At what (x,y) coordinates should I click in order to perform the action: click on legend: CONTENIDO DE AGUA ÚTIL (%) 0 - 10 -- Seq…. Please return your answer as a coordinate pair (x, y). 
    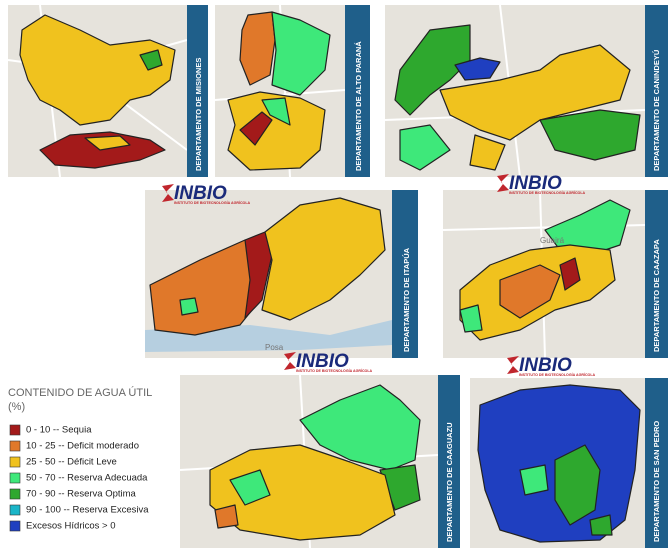
    Looking at the image, I should click on (80, 459).